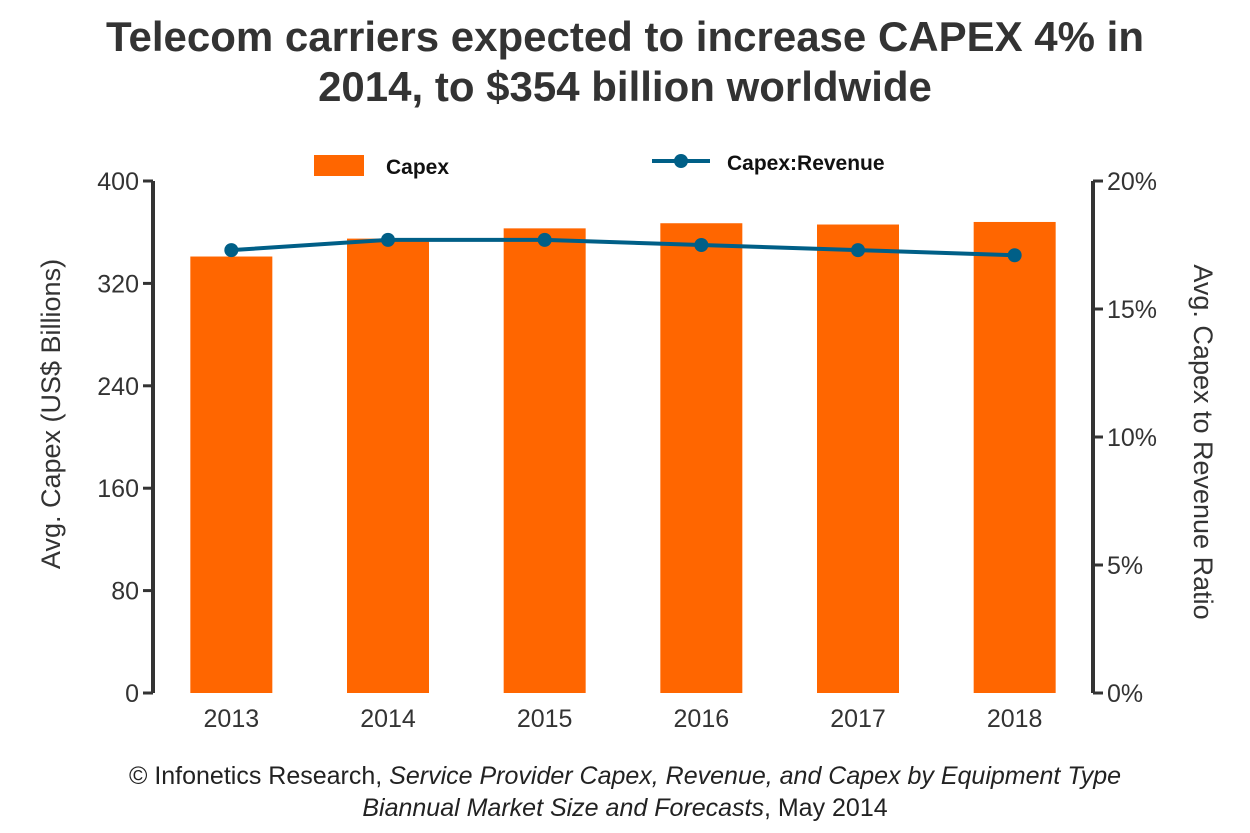  What do you see at coordinates (1125, 566) in the screenshot?
I see `y-tick-label-right-1: 5%` at bounding box center [1125, 566].